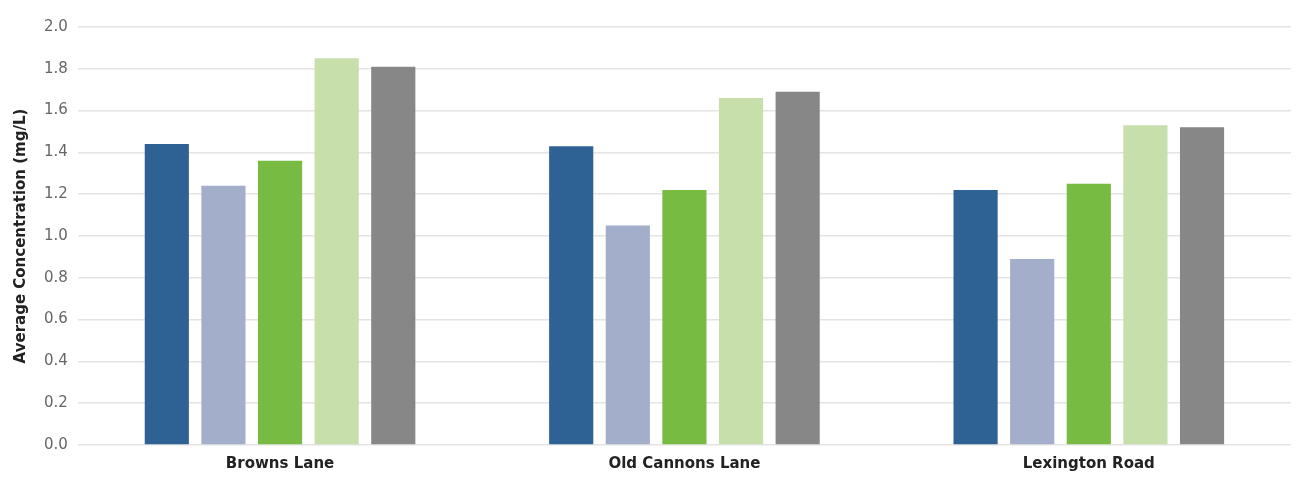  I want to click on y-tick-label: 1.8, so click(56, 67).